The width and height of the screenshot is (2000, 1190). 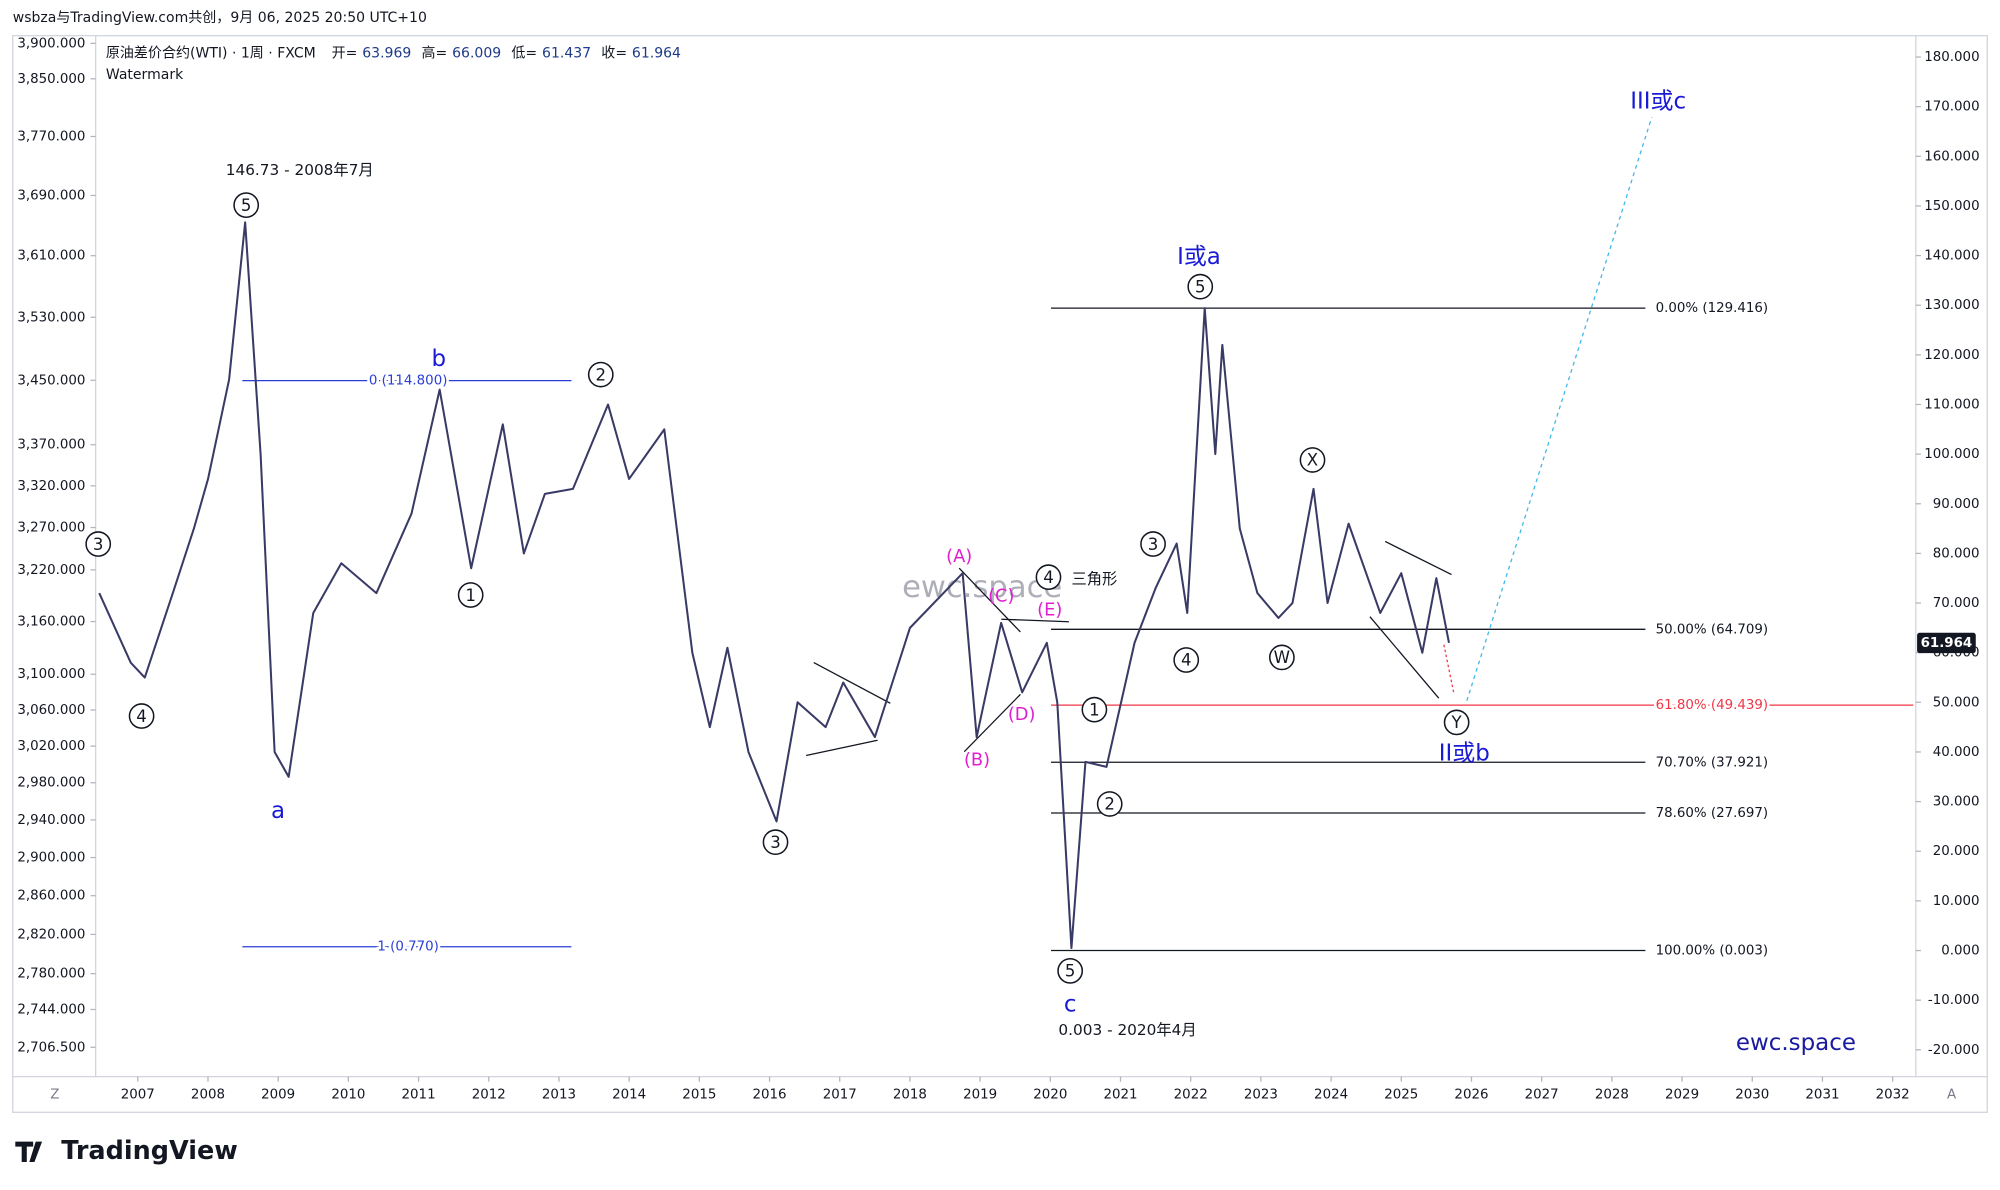 I want to click on x-tick-label: 2025, so click(x=1401, y=1094).